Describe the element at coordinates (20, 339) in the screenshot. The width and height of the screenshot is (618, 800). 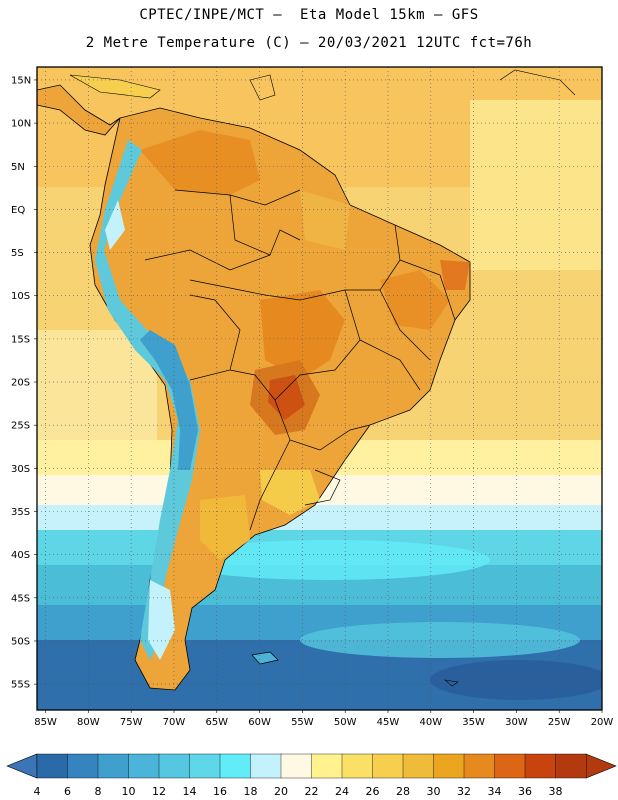
I see `lat-tick: 15S` at that location.